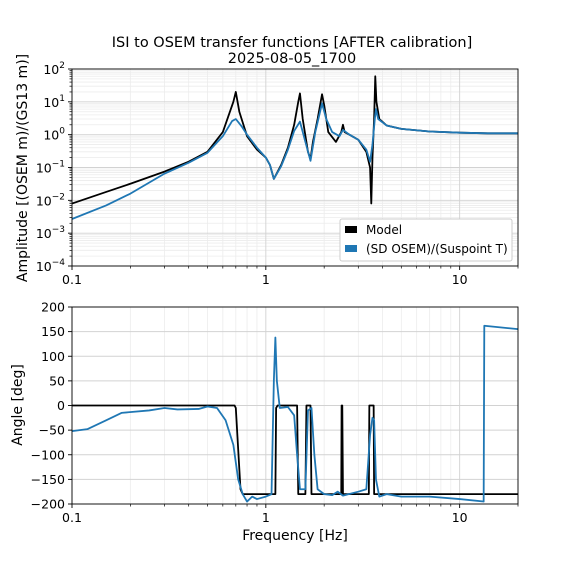  What do you see at coordinates (23, 168) in the screenshot?
I see `amplitude-y-axis-label: Amplitude [(OSEM m)/(GS13 m)]` at bounding box center [23, 168].